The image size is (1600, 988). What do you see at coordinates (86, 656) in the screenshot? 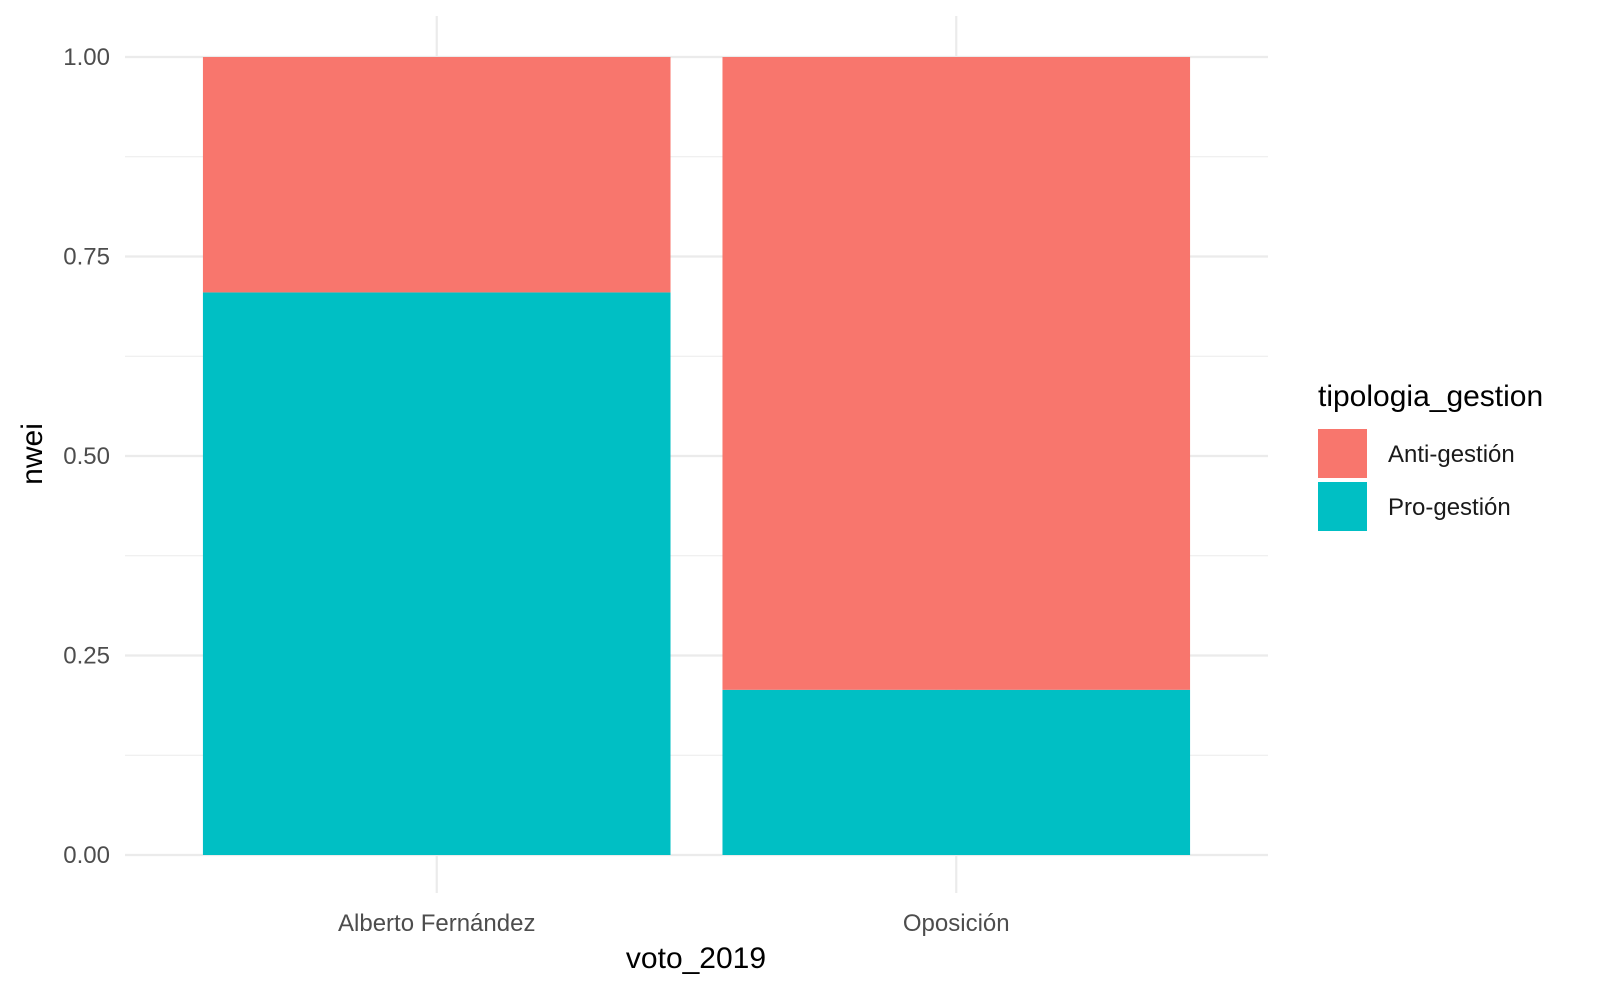
I see `y-tick-label: 0.25` at bounding box center [86, 656].